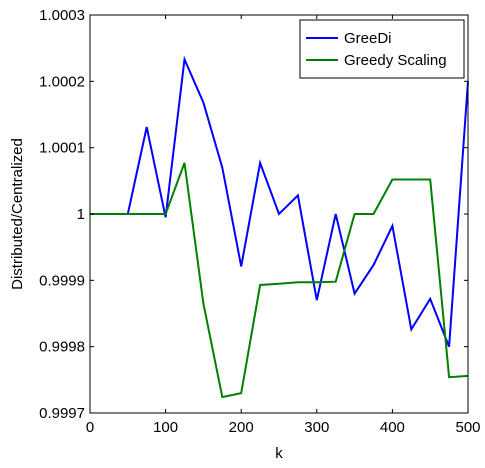  What do you see at coordinates (90, 427) in the screenshot?
I see `x-tick-label: 0` at bounding box center [90, 427].